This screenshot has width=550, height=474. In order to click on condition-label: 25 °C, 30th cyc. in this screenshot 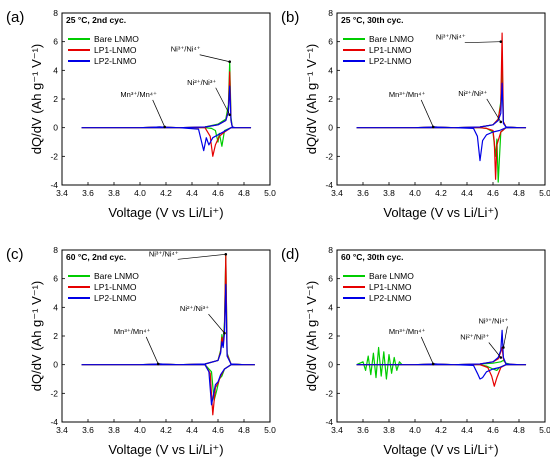, I will do `click(372, 20)`.